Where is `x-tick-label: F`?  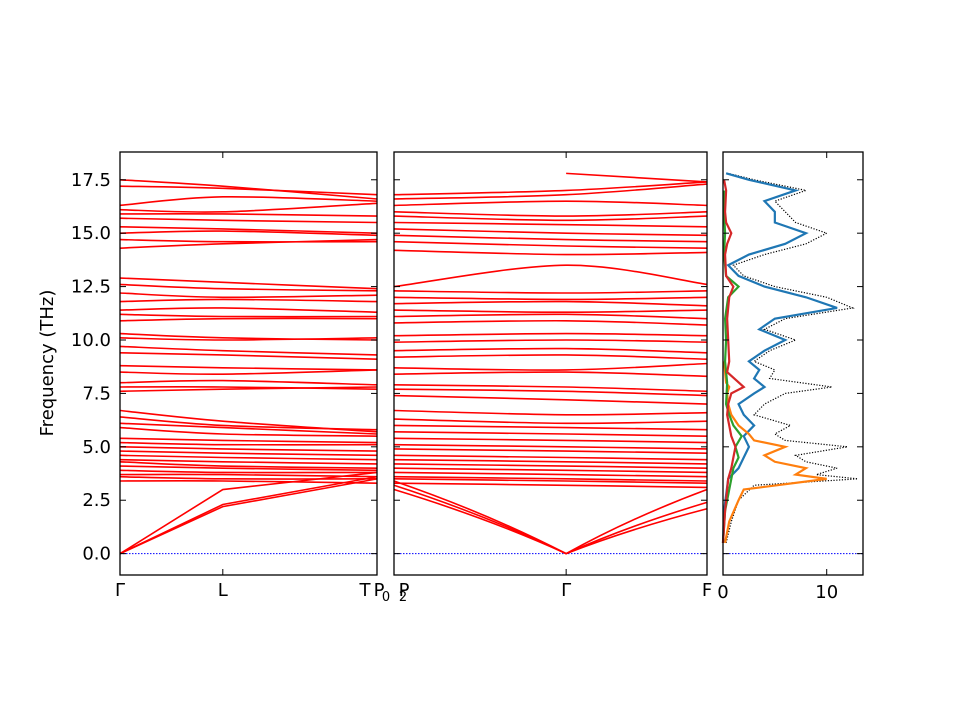
x-tick-label: F is located at coordinates (707, 590).